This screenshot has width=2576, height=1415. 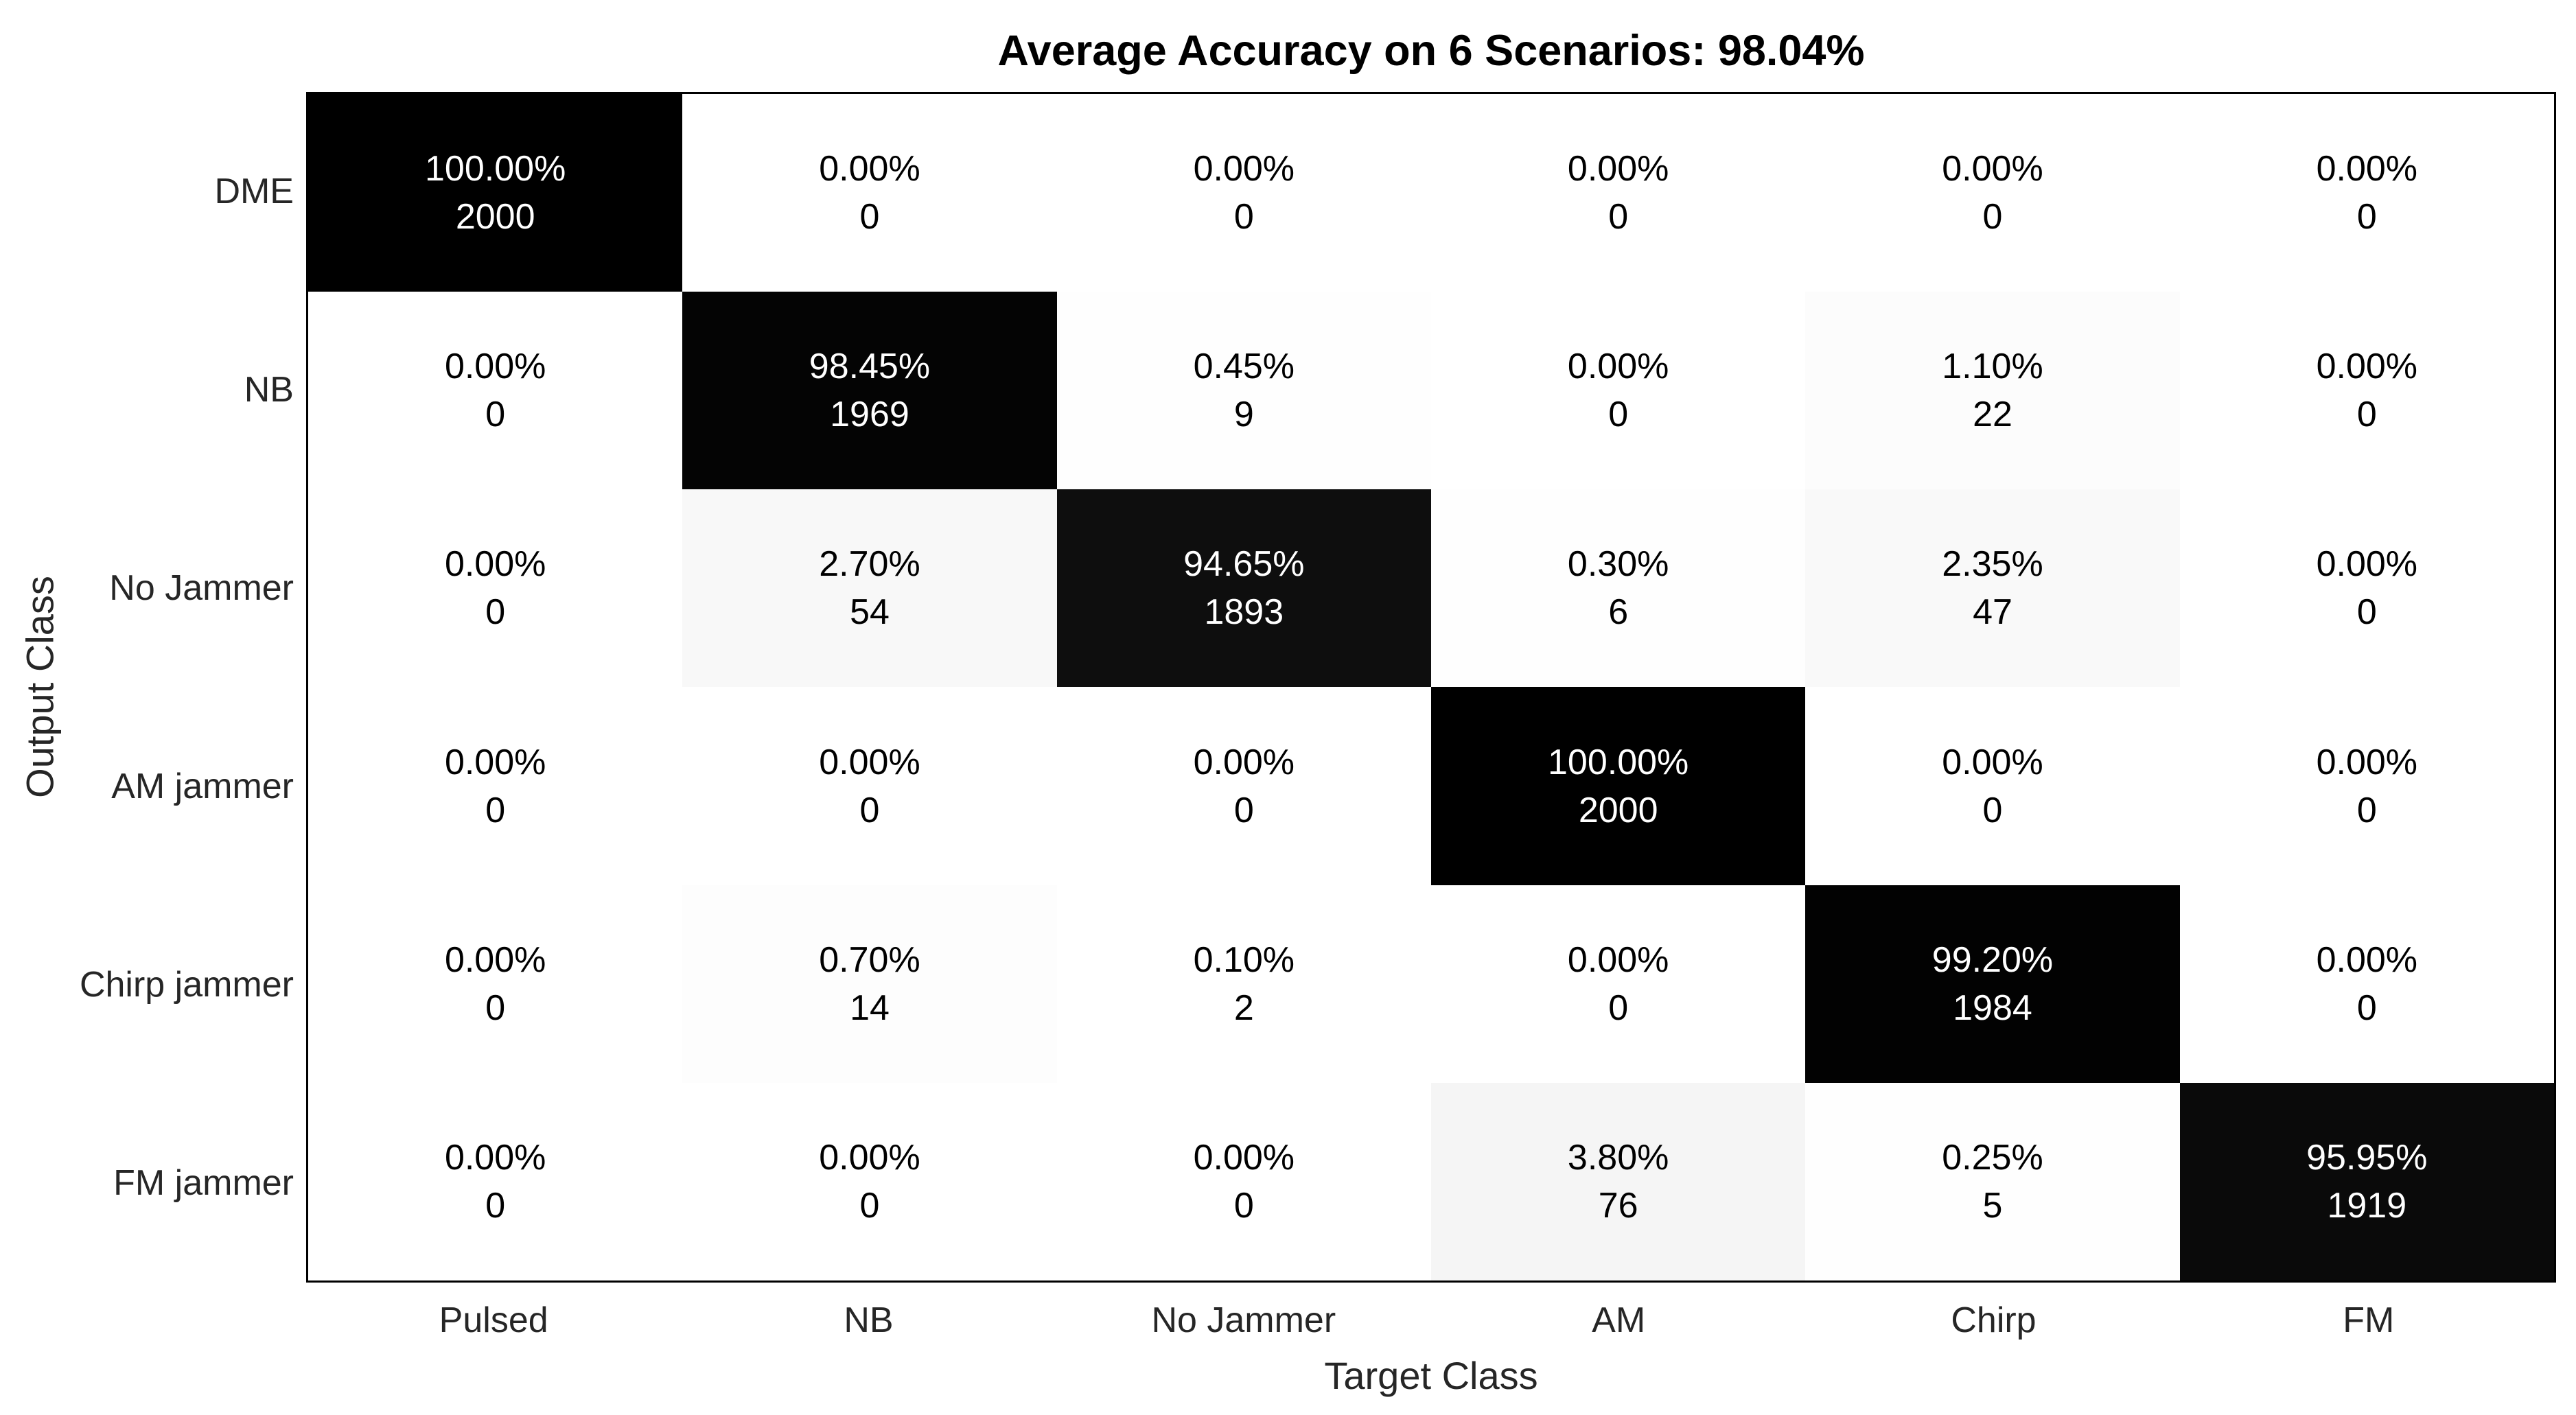 What do you see at coordinates (1992, 415) in the screenshot?
I see `cell-count: 22` at bounding box center [1992, 415].